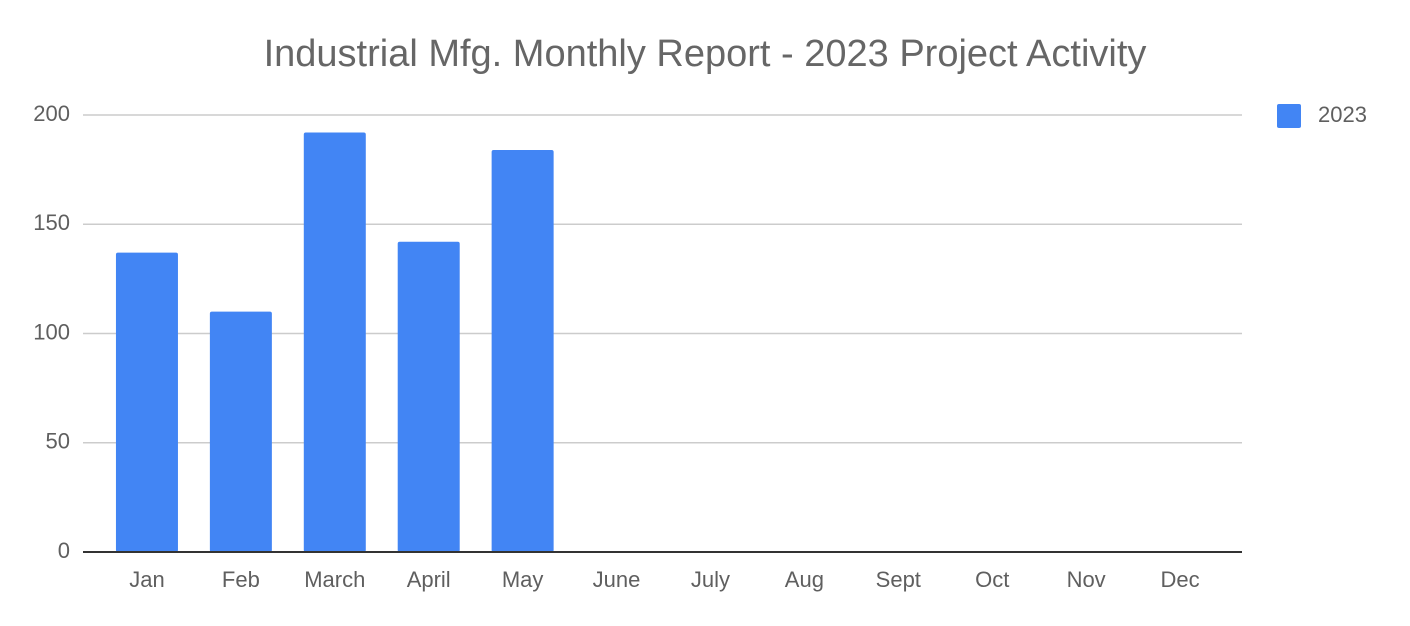 The width and height of the screenshot is (1410, 626). Describe the element at coordinates (429, 579) in the screenshot. I see `x-tick-label: April` at that location.